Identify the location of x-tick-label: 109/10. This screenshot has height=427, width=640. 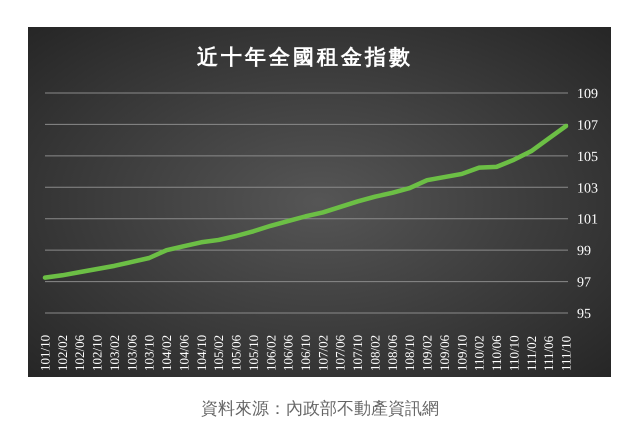
(462, 352).